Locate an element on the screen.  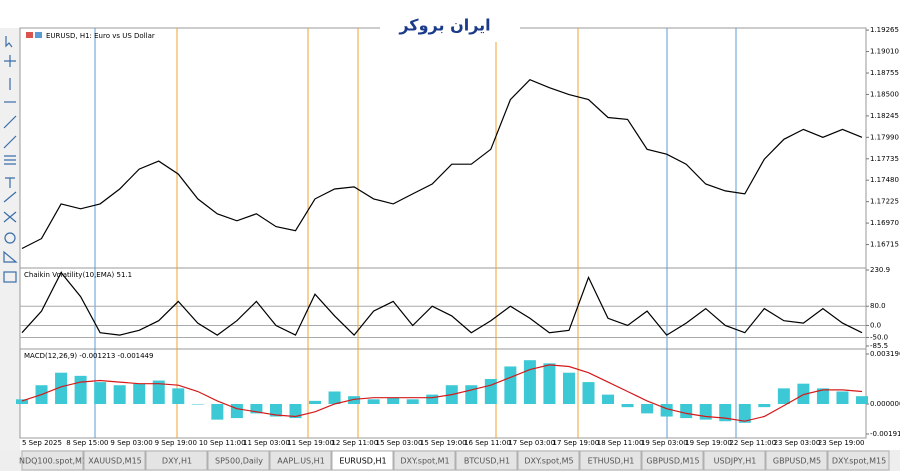
tab-label: XAUUSD,M15 is located at coordinates (115, 461).